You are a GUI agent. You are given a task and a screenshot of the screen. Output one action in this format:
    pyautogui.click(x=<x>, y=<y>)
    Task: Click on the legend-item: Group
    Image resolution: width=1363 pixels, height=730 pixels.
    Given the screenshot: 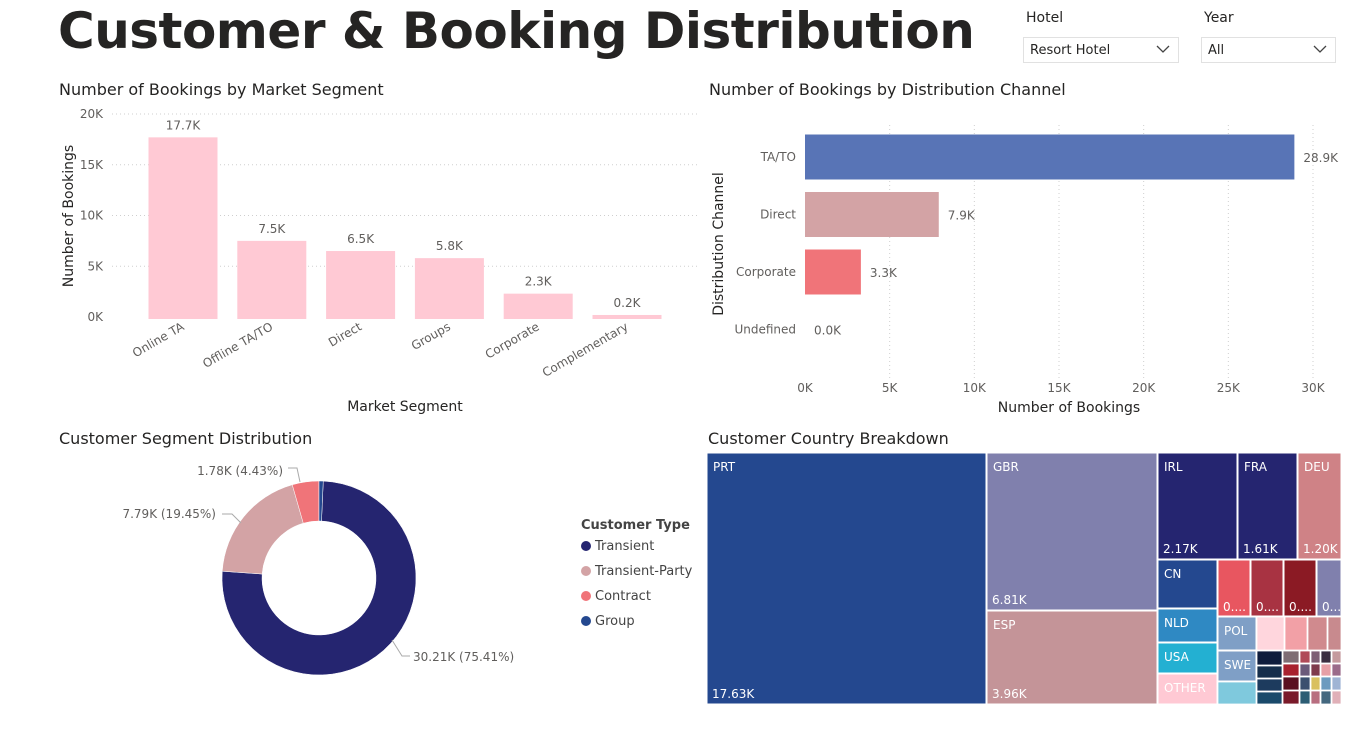 What is the action you would take?
    pyautogui.click(x=636, y=621)
    